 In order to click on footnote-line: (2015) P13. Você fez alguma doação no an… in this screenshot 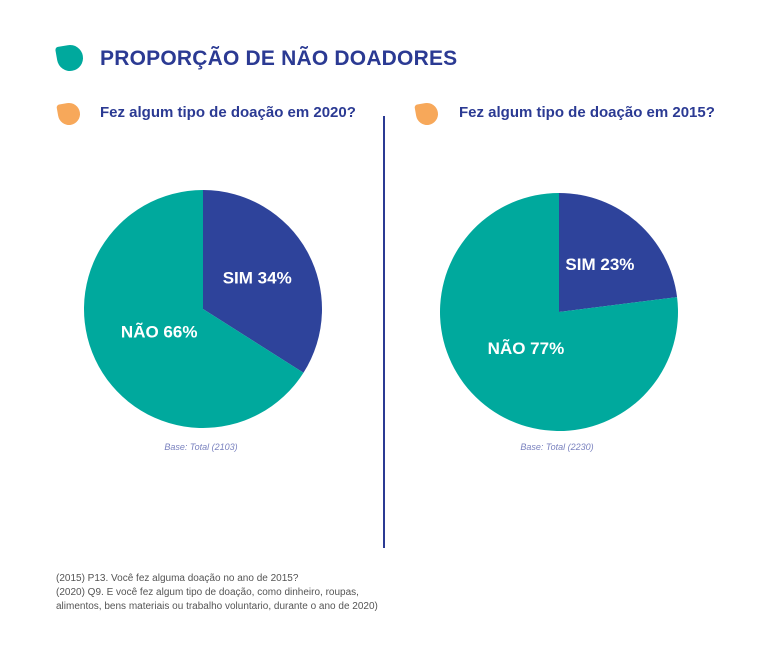, I will do `click(177, 578)`.